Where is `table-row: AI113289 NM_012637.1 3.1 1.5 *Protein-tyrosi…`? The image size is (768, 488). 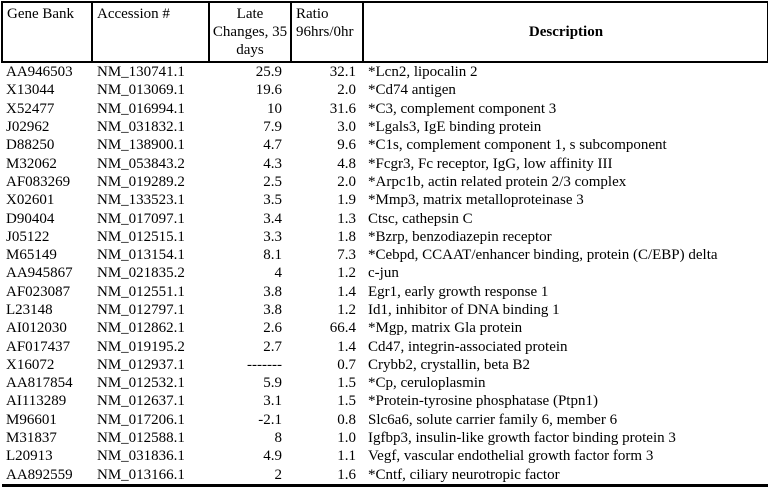
table-row: AI113289 NM_012637.1 3.1 1.5 *Protein-tyrosi… is located at coordinates (385, 401).